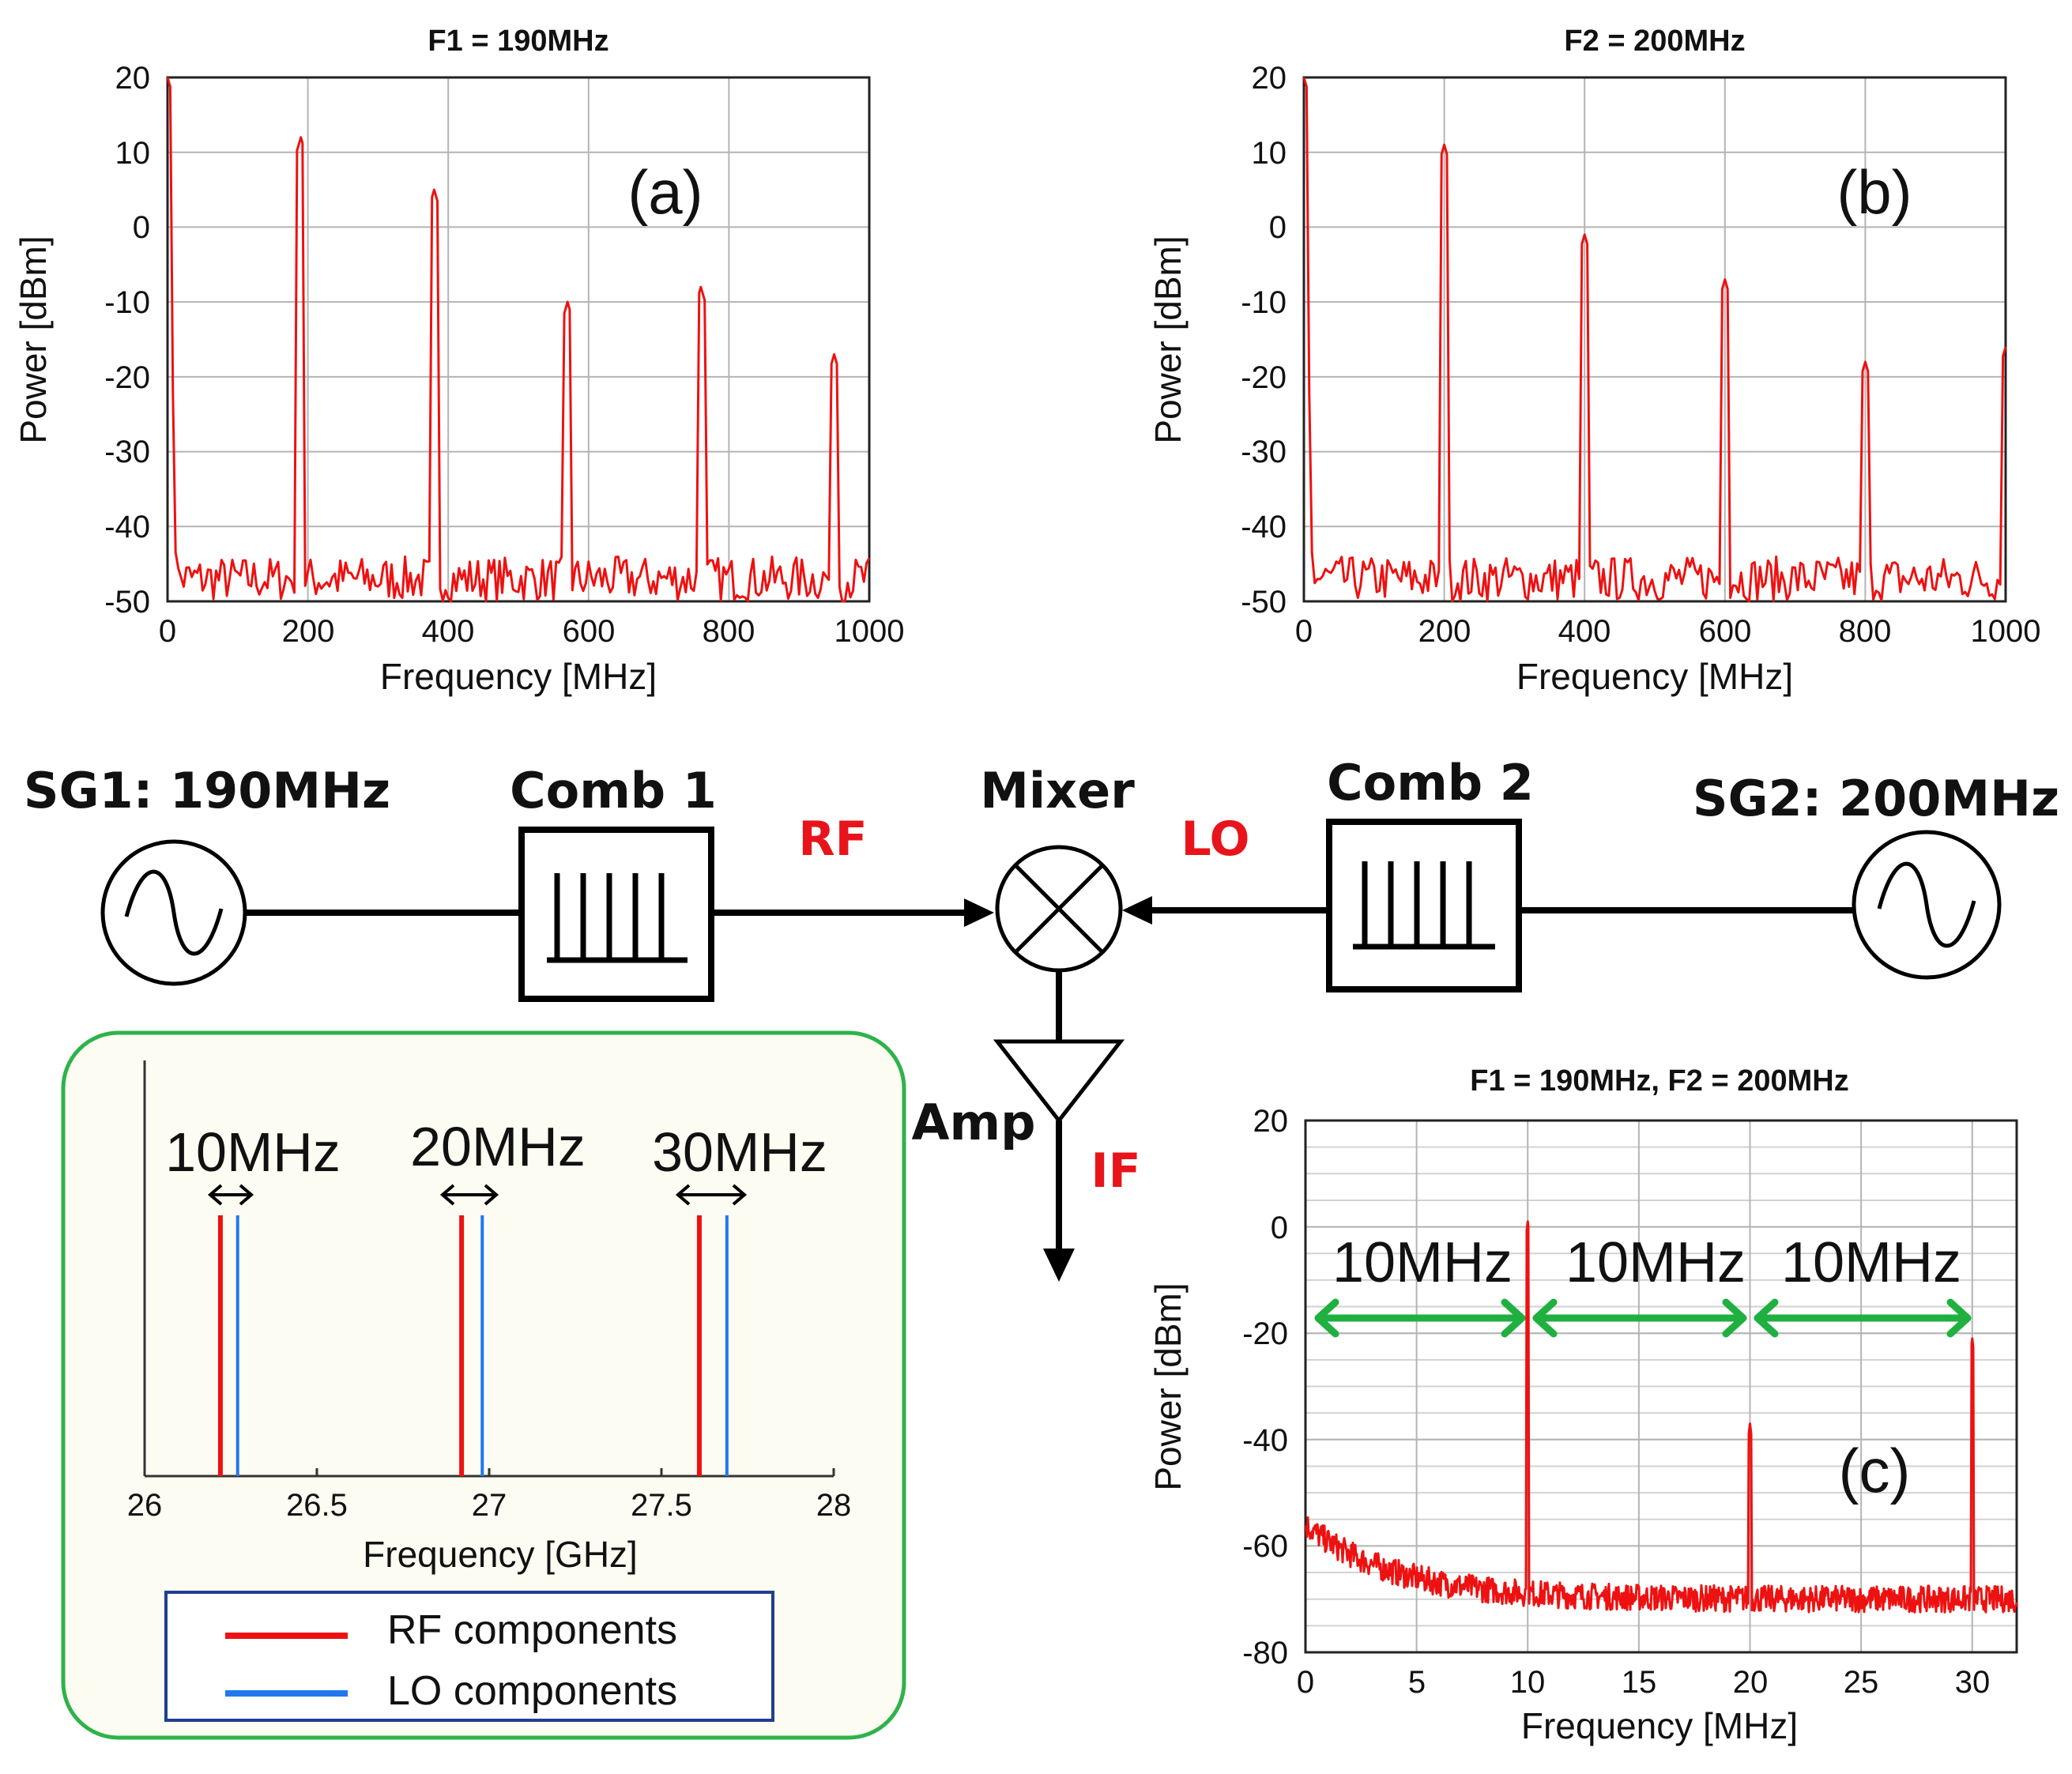 The height and width of the screenshot is (1774, 2072). I want to click on comb1-block, so click(616, 915).